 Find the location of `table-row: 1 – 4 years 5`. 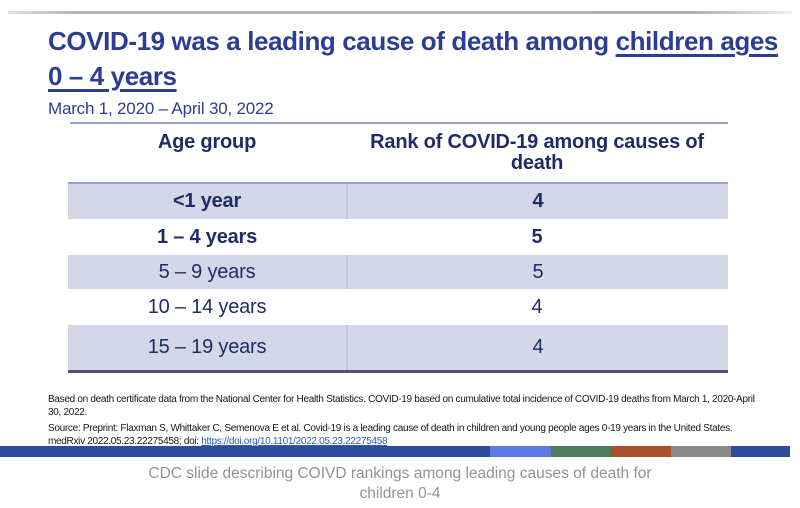

table-row: 1 – 4 years 5 is located at coordinates (398, 237).